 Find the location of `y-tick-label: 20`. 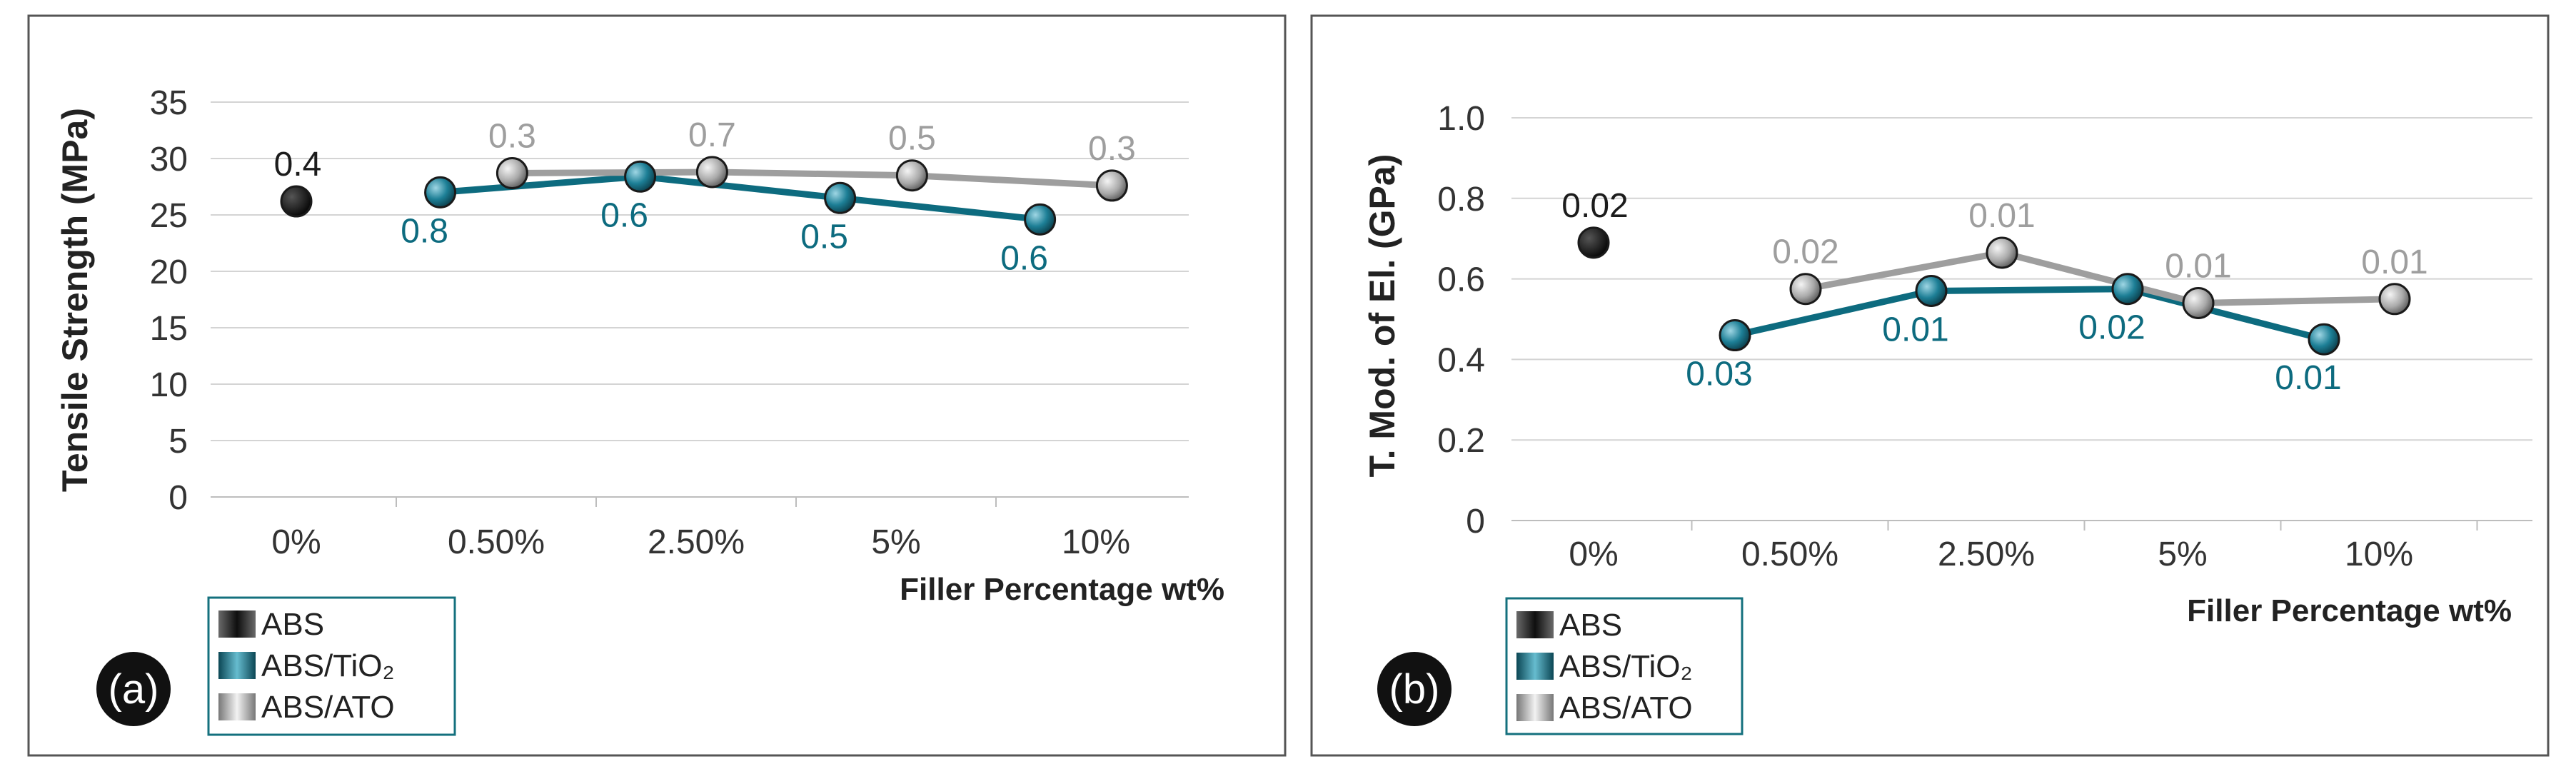

y-tick-label: 20 is located at coordinates (169, 272).